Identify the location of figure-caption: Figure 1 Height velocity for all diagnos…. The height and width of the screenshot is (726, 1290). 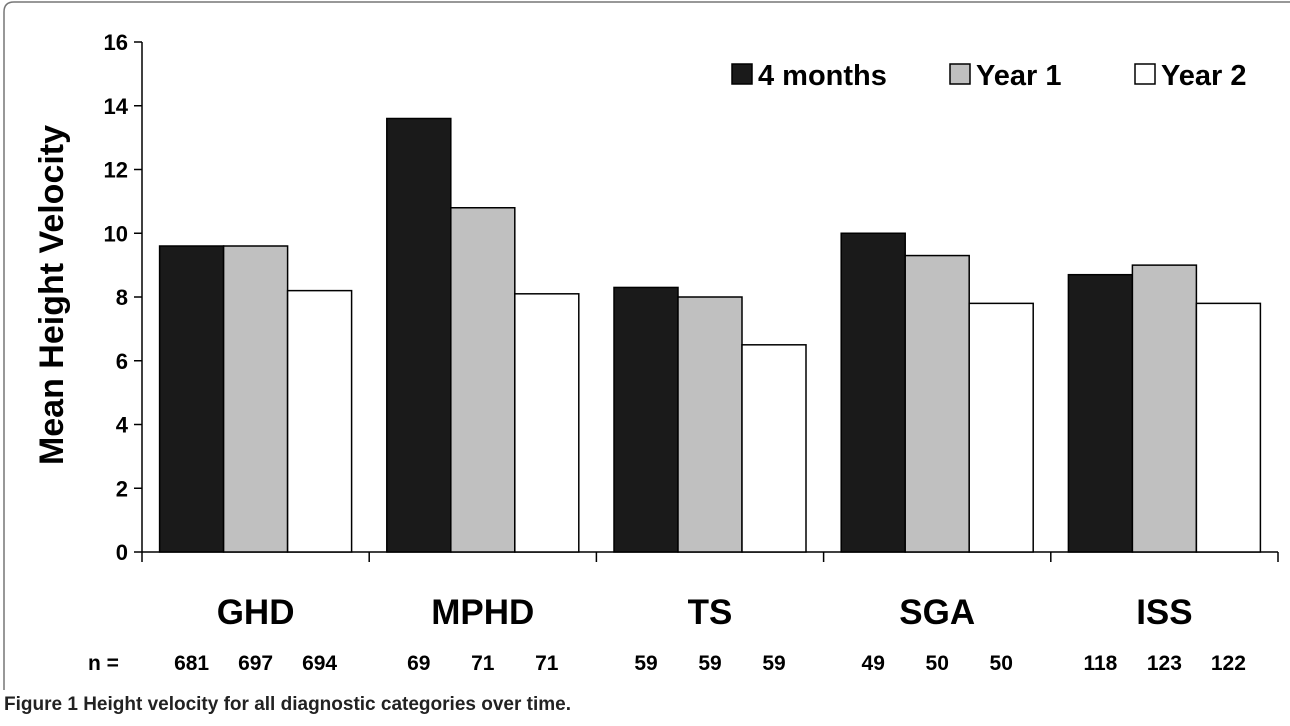
(287, 705).